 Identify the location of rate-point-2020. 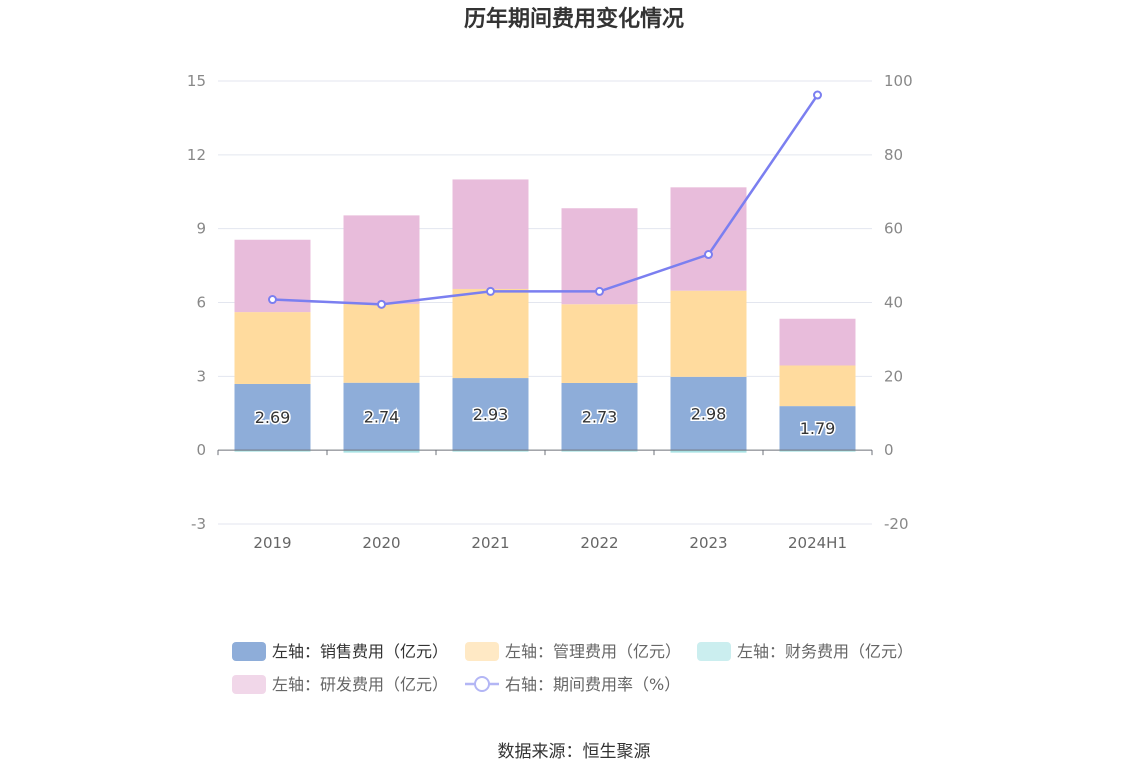
(381, 304).